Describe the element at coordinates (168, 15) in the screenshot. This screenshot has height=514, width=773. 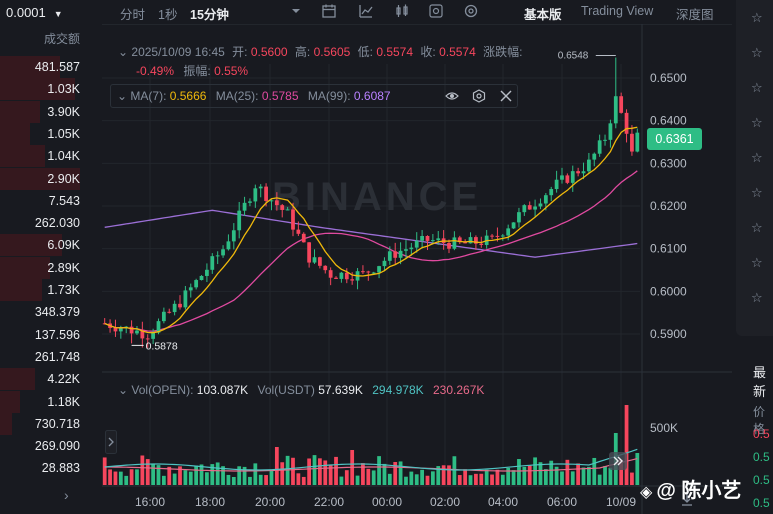
I see `tab-1s: 1秒` at that location.